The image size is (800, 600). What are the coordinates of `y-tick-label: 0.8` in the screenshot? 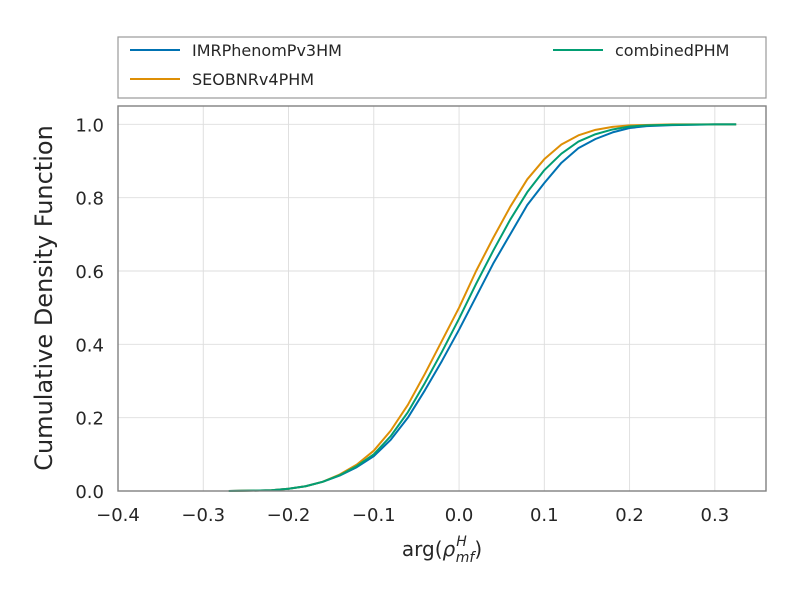 It's located at (89, 199).